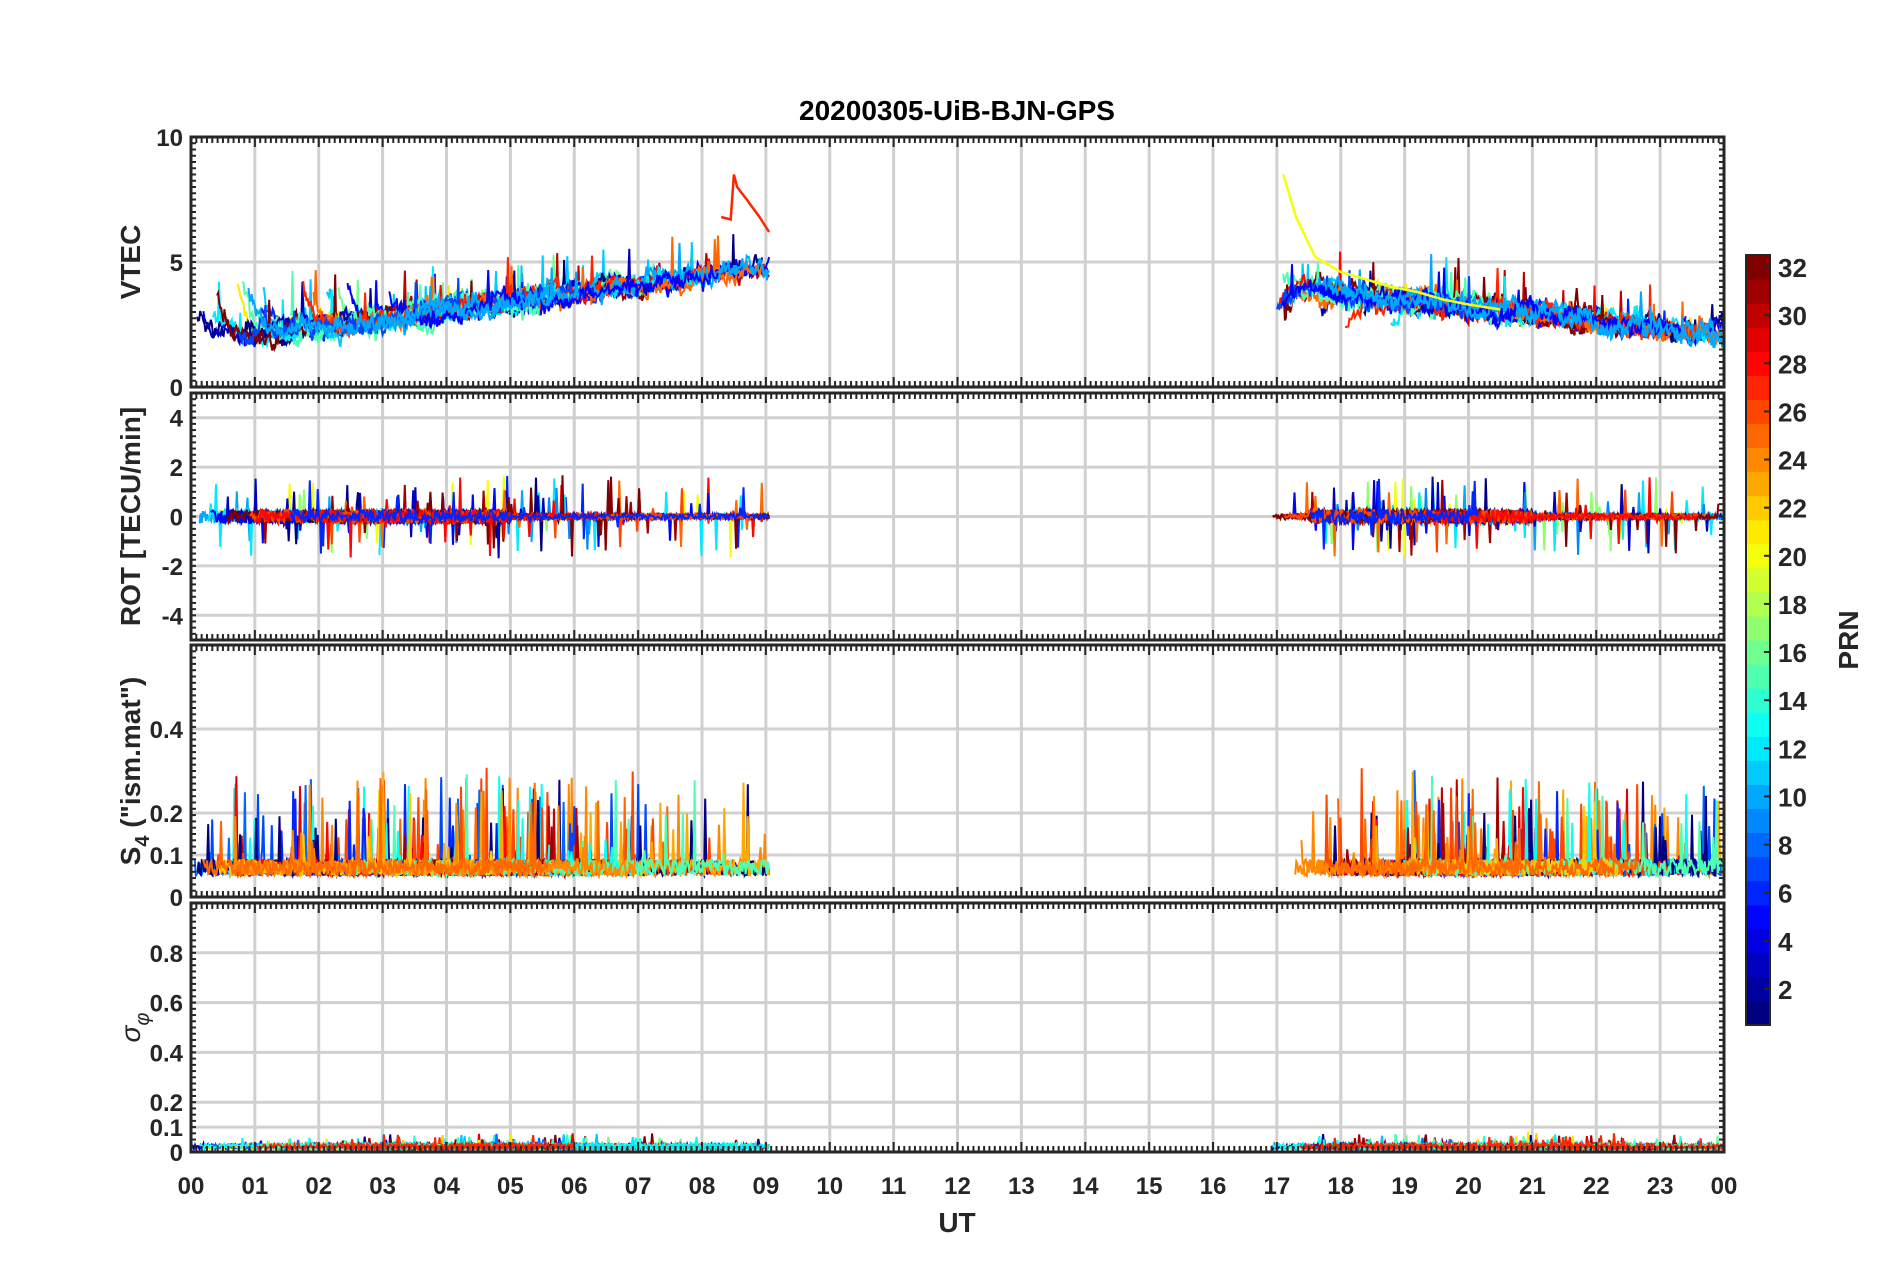  Describe the element at coordinates (176, 263) in the screenshot. I see `y-tick-label: 5` at that location.